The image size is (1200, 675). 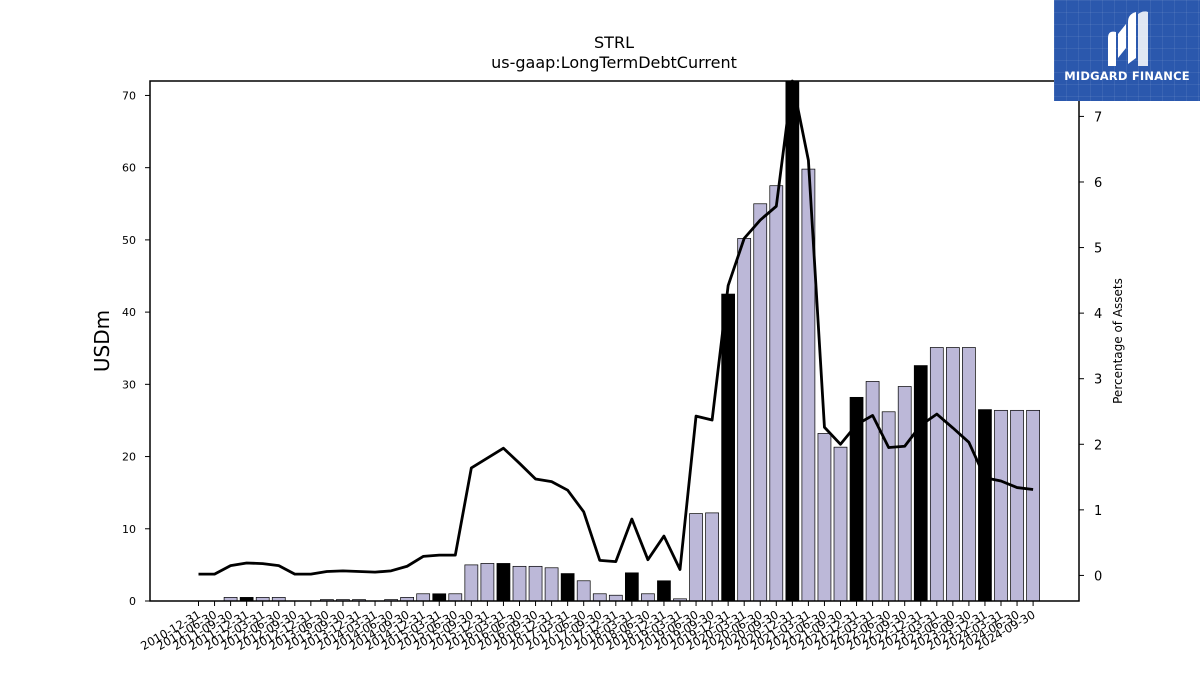 What do you see at coordinates (1098, 314) in the screenshot?
I see `y2-tick-label: 4` at bounding box center [1098, 314].